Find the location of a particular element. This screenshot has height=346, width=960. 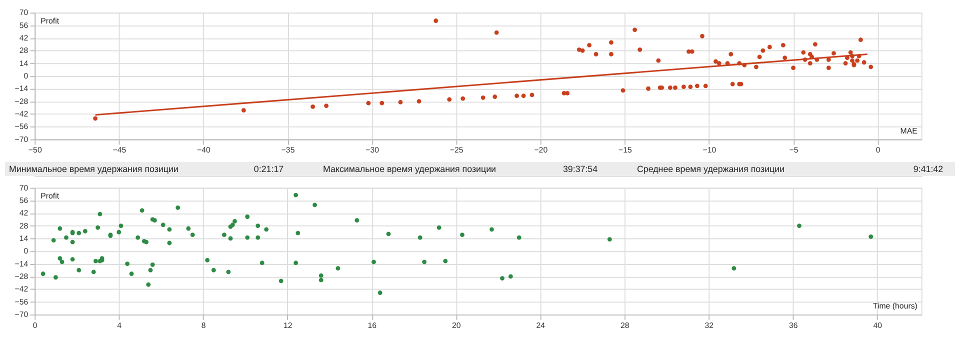

x-tick-label: −20 is located at coordinates (541, 150).